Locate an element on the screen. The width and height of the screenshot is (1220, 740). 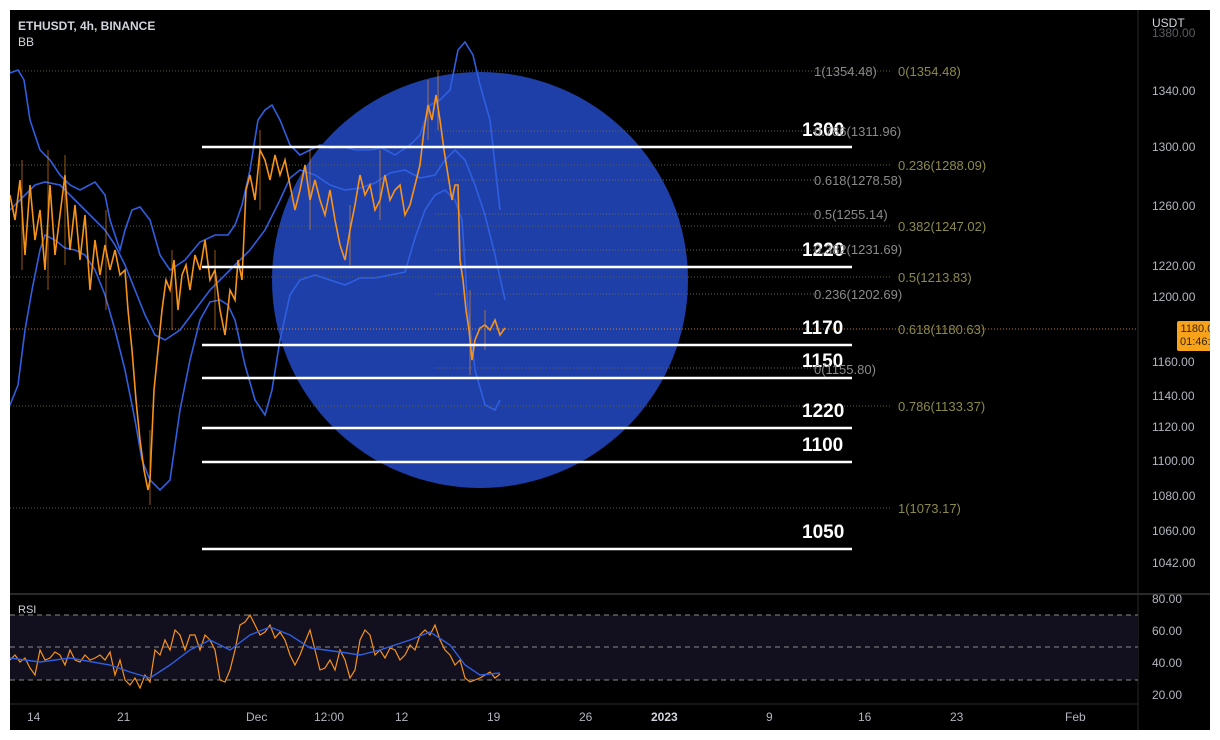
level-label: 1050 is located at coordinates (823, 532).